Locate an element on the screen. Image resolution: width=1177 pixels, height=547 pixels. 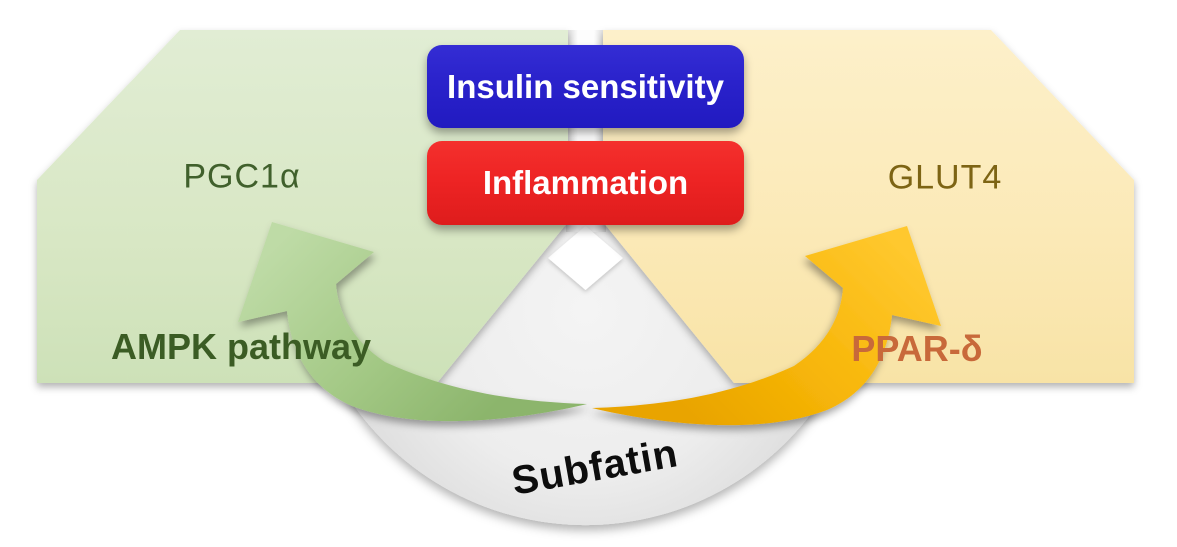
right-molecule-label: GLUT4 is located at coordinates (945, 177).